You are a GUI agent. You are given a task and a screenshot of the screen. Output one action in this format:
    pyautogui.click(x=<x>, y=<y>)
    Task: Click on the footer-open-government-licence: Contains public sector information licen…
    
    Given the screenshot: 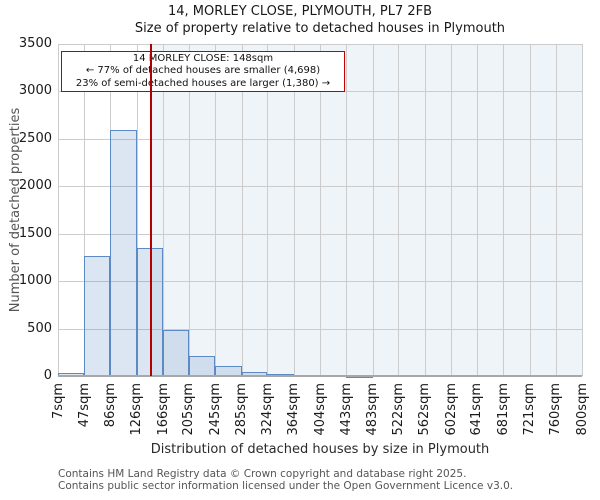 What is the action you would take?
    pyautogui.click(x=286, y=486)
    